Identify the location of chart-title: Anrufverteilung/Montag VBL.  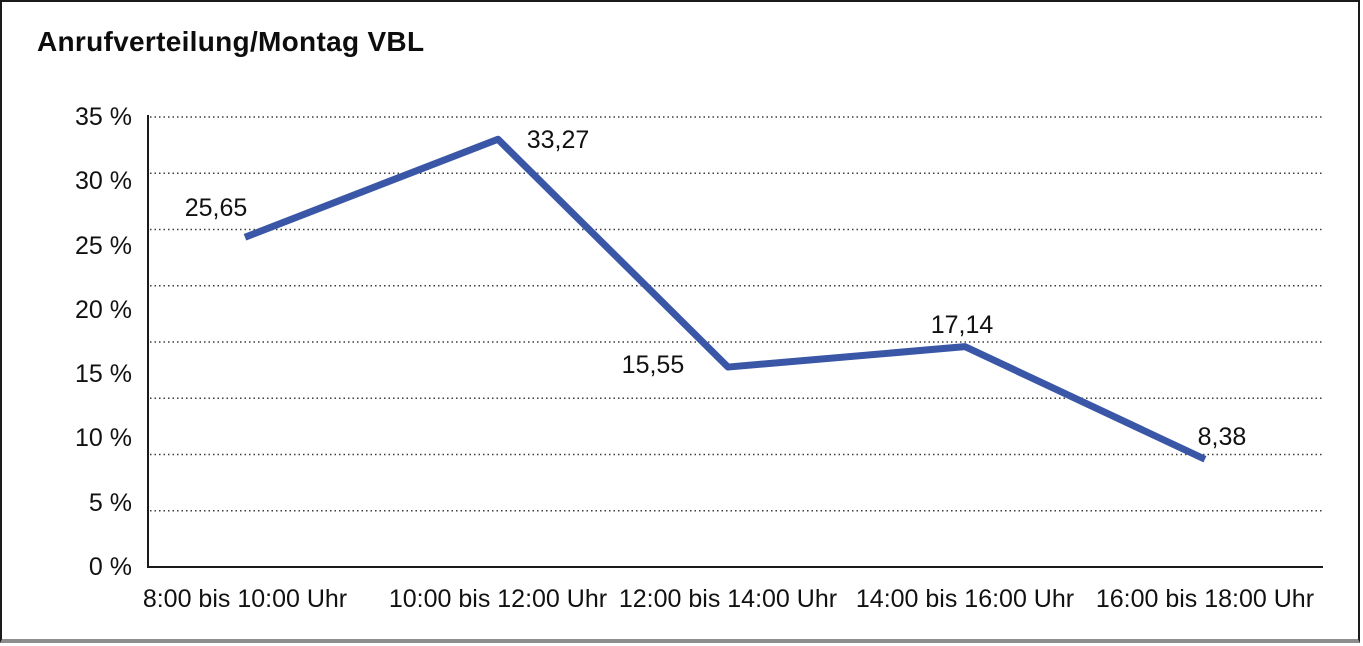
(231, 41).